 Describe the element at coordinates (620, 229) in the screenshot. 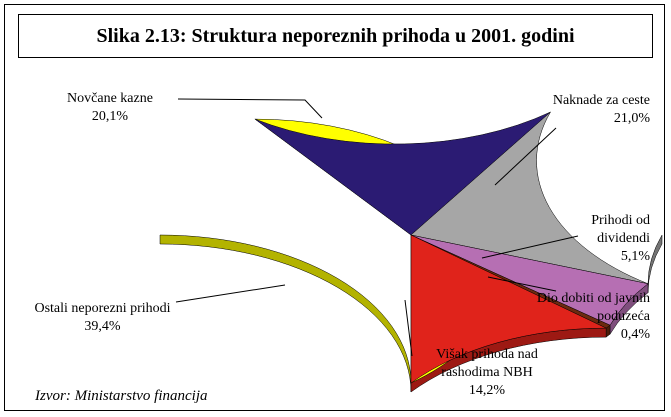

I see `category-label: Prihodi od dividendi` at that location.